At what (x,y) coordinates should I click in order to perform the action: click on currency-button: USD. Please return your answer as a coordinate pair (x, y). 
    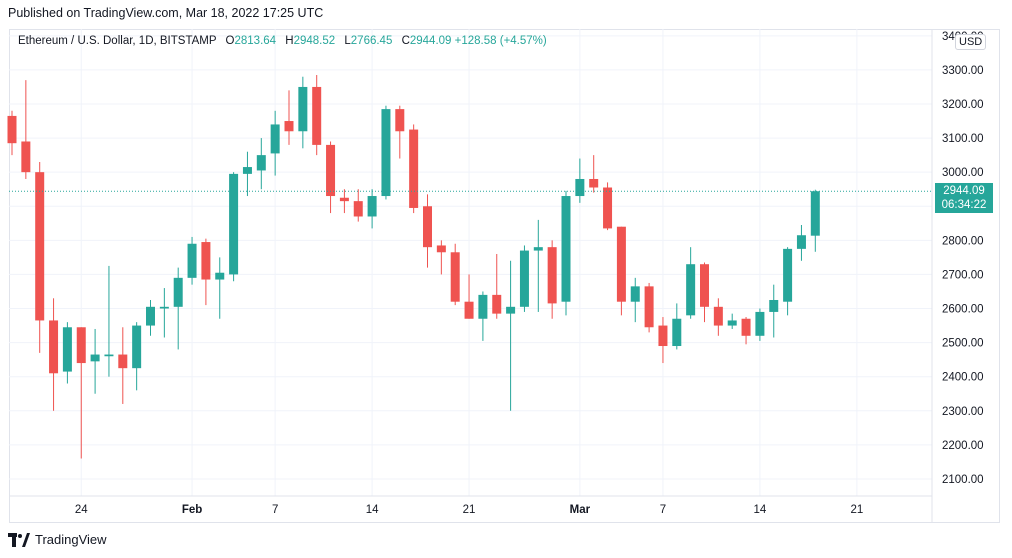
    Looking at the image, I should click on (971, 42).